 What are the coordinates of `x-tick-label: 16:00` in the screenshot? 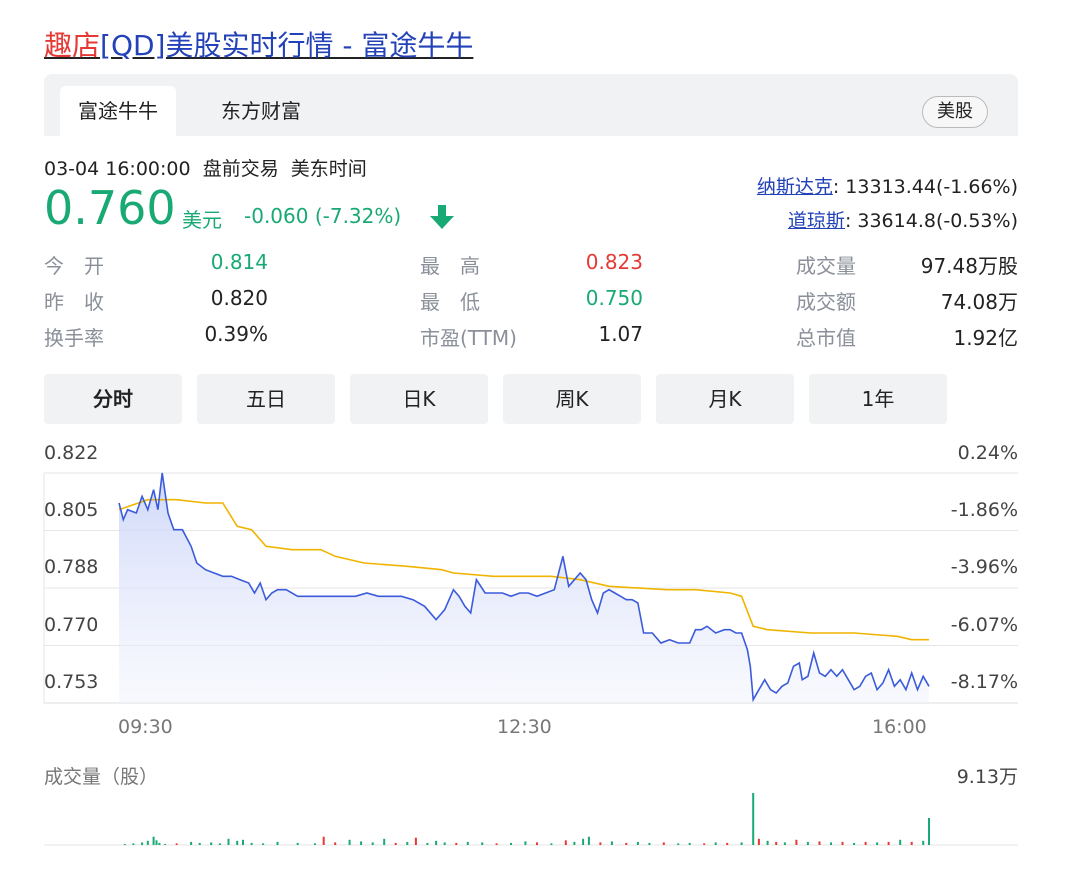 It's located at (899, 727).